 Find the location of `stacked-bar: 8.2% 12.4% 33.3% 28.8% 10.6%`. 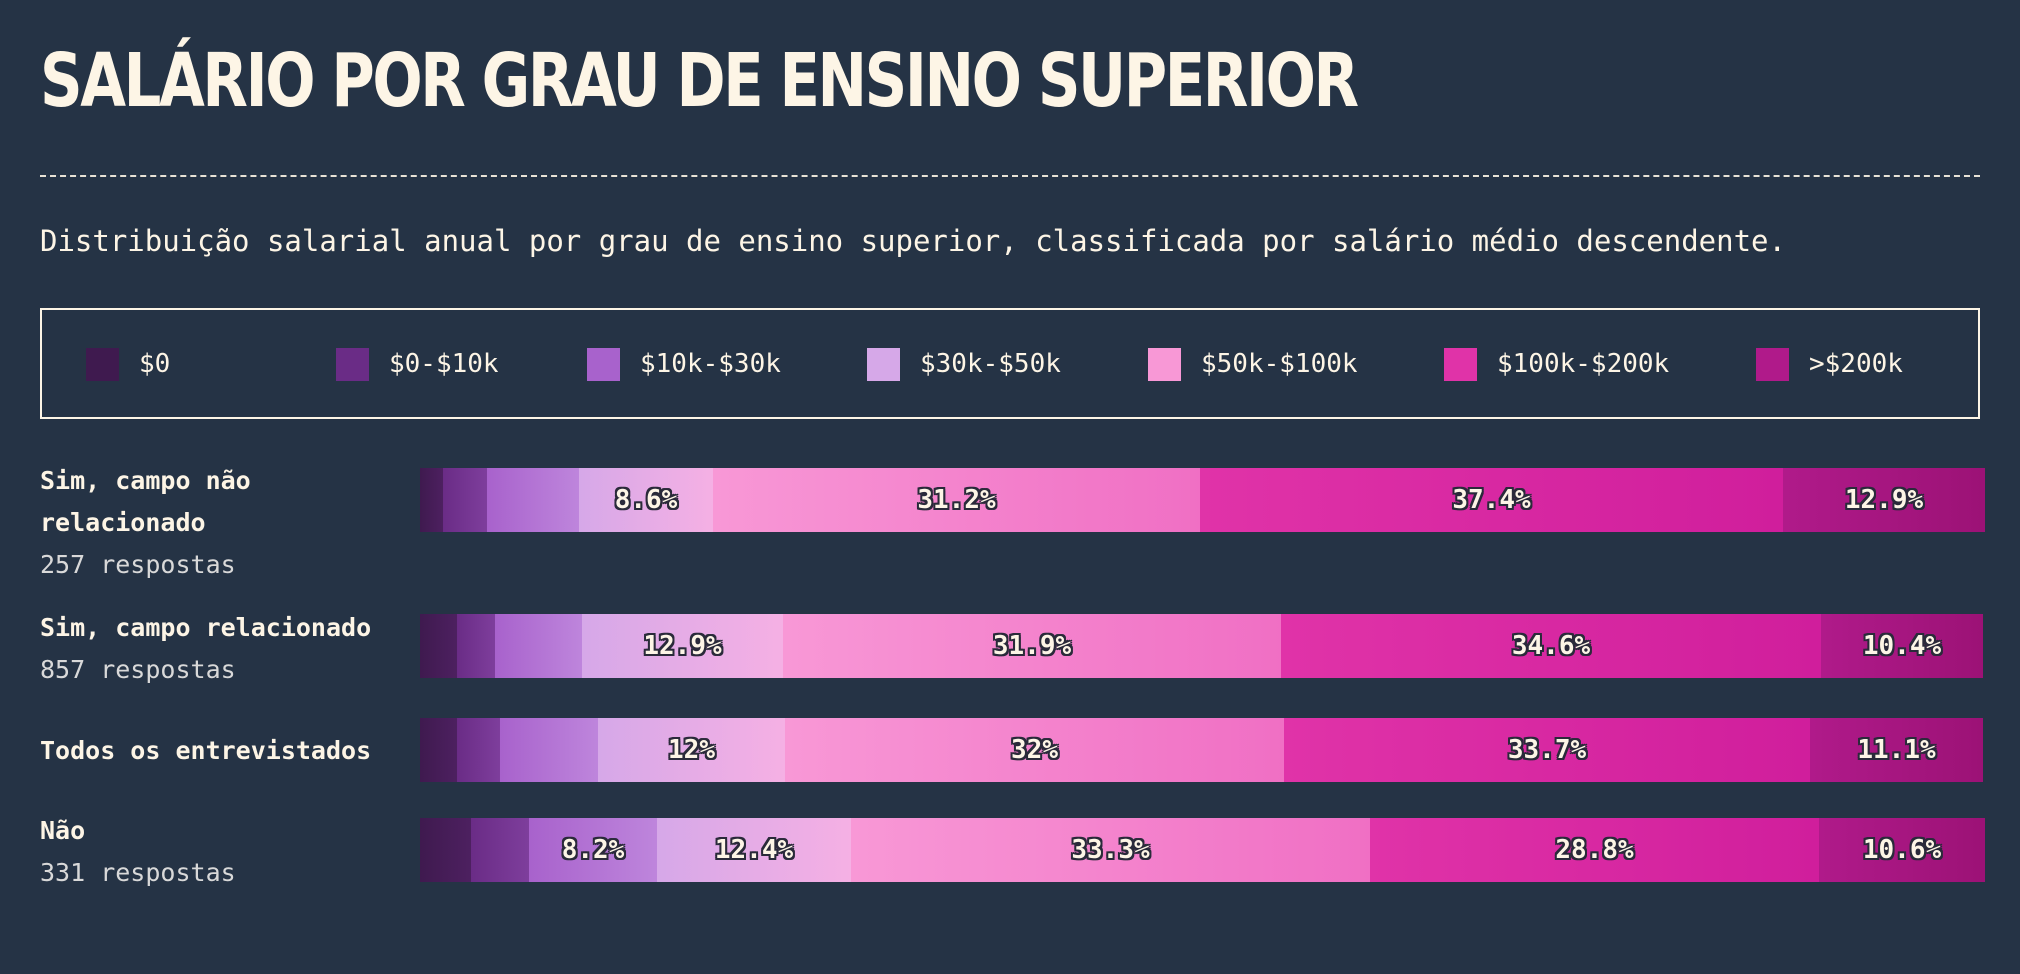

stacked-bar: 8.2% 12.4% 33.3% 28.8% 10.6% is located at coordinates (1202, 850).